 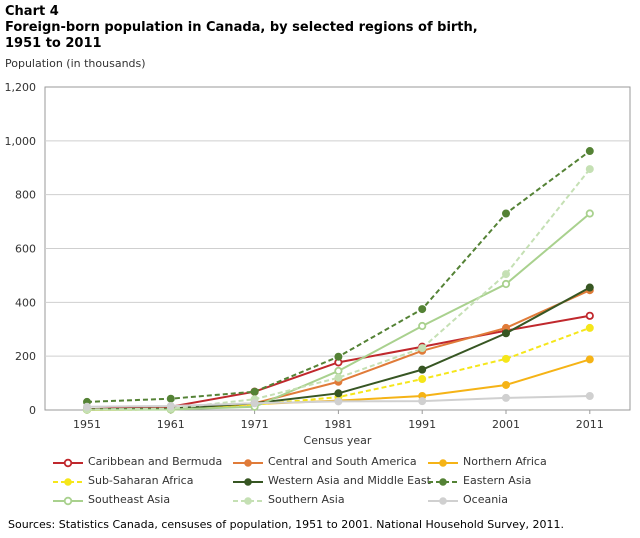 What do you see at coordinates (506, 424) in the screenshot?
I see `x-tick-label: 2001` at bounding box center [506, 424].